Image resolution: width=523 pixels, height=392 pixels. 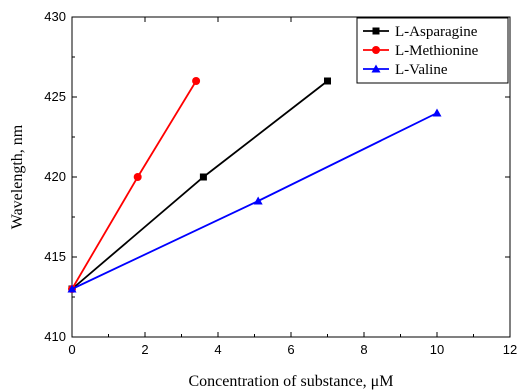 I want to click on legend-label: L-Valine, so click(x=421, y=70).